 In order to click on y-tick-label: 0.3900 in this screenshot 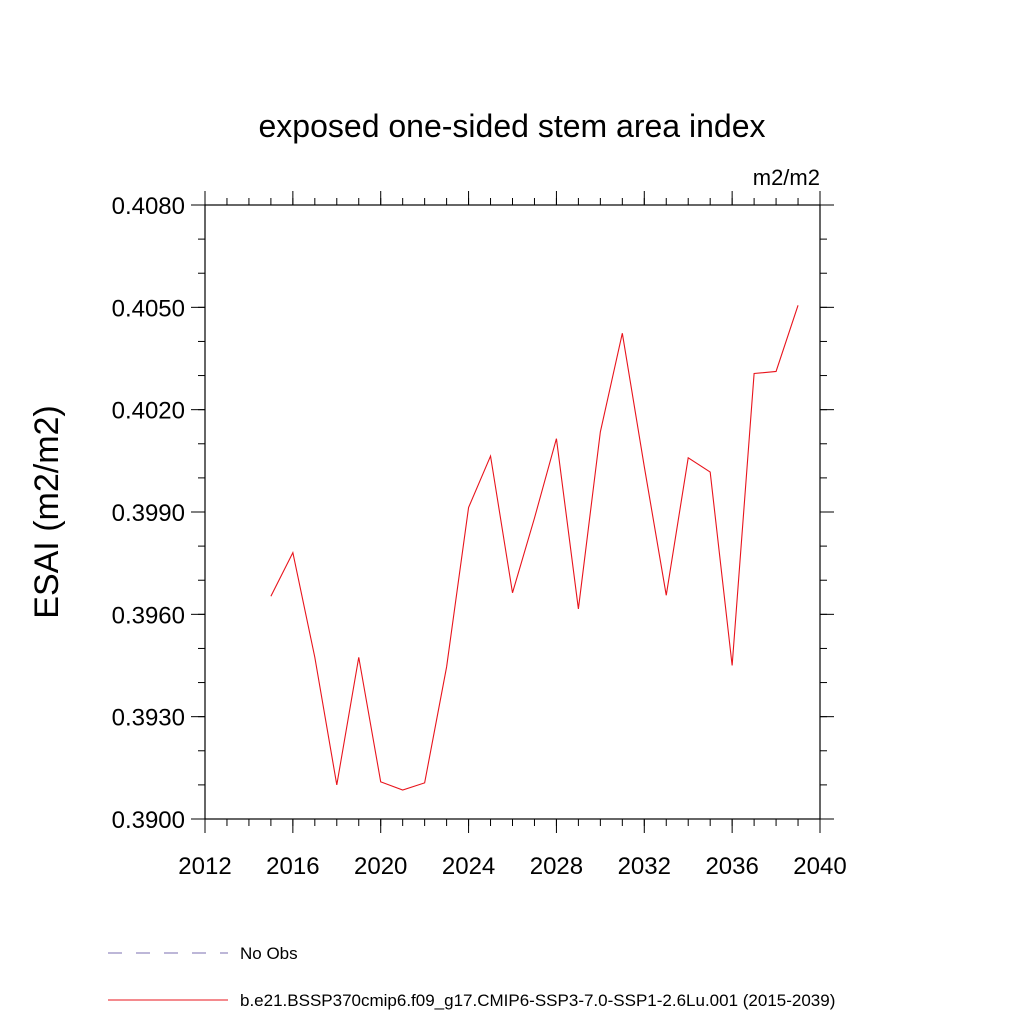, I will do `click(148, 820)`.